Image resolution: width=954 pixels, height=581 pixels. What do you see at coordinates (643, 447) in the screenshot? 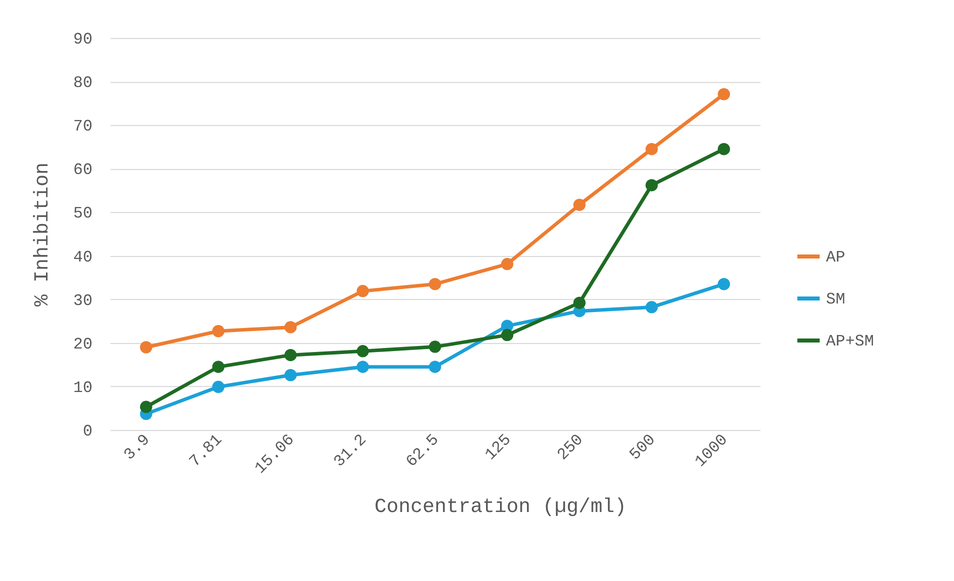
I see `x-tick-label: 500` at bounding box center [643, 447].